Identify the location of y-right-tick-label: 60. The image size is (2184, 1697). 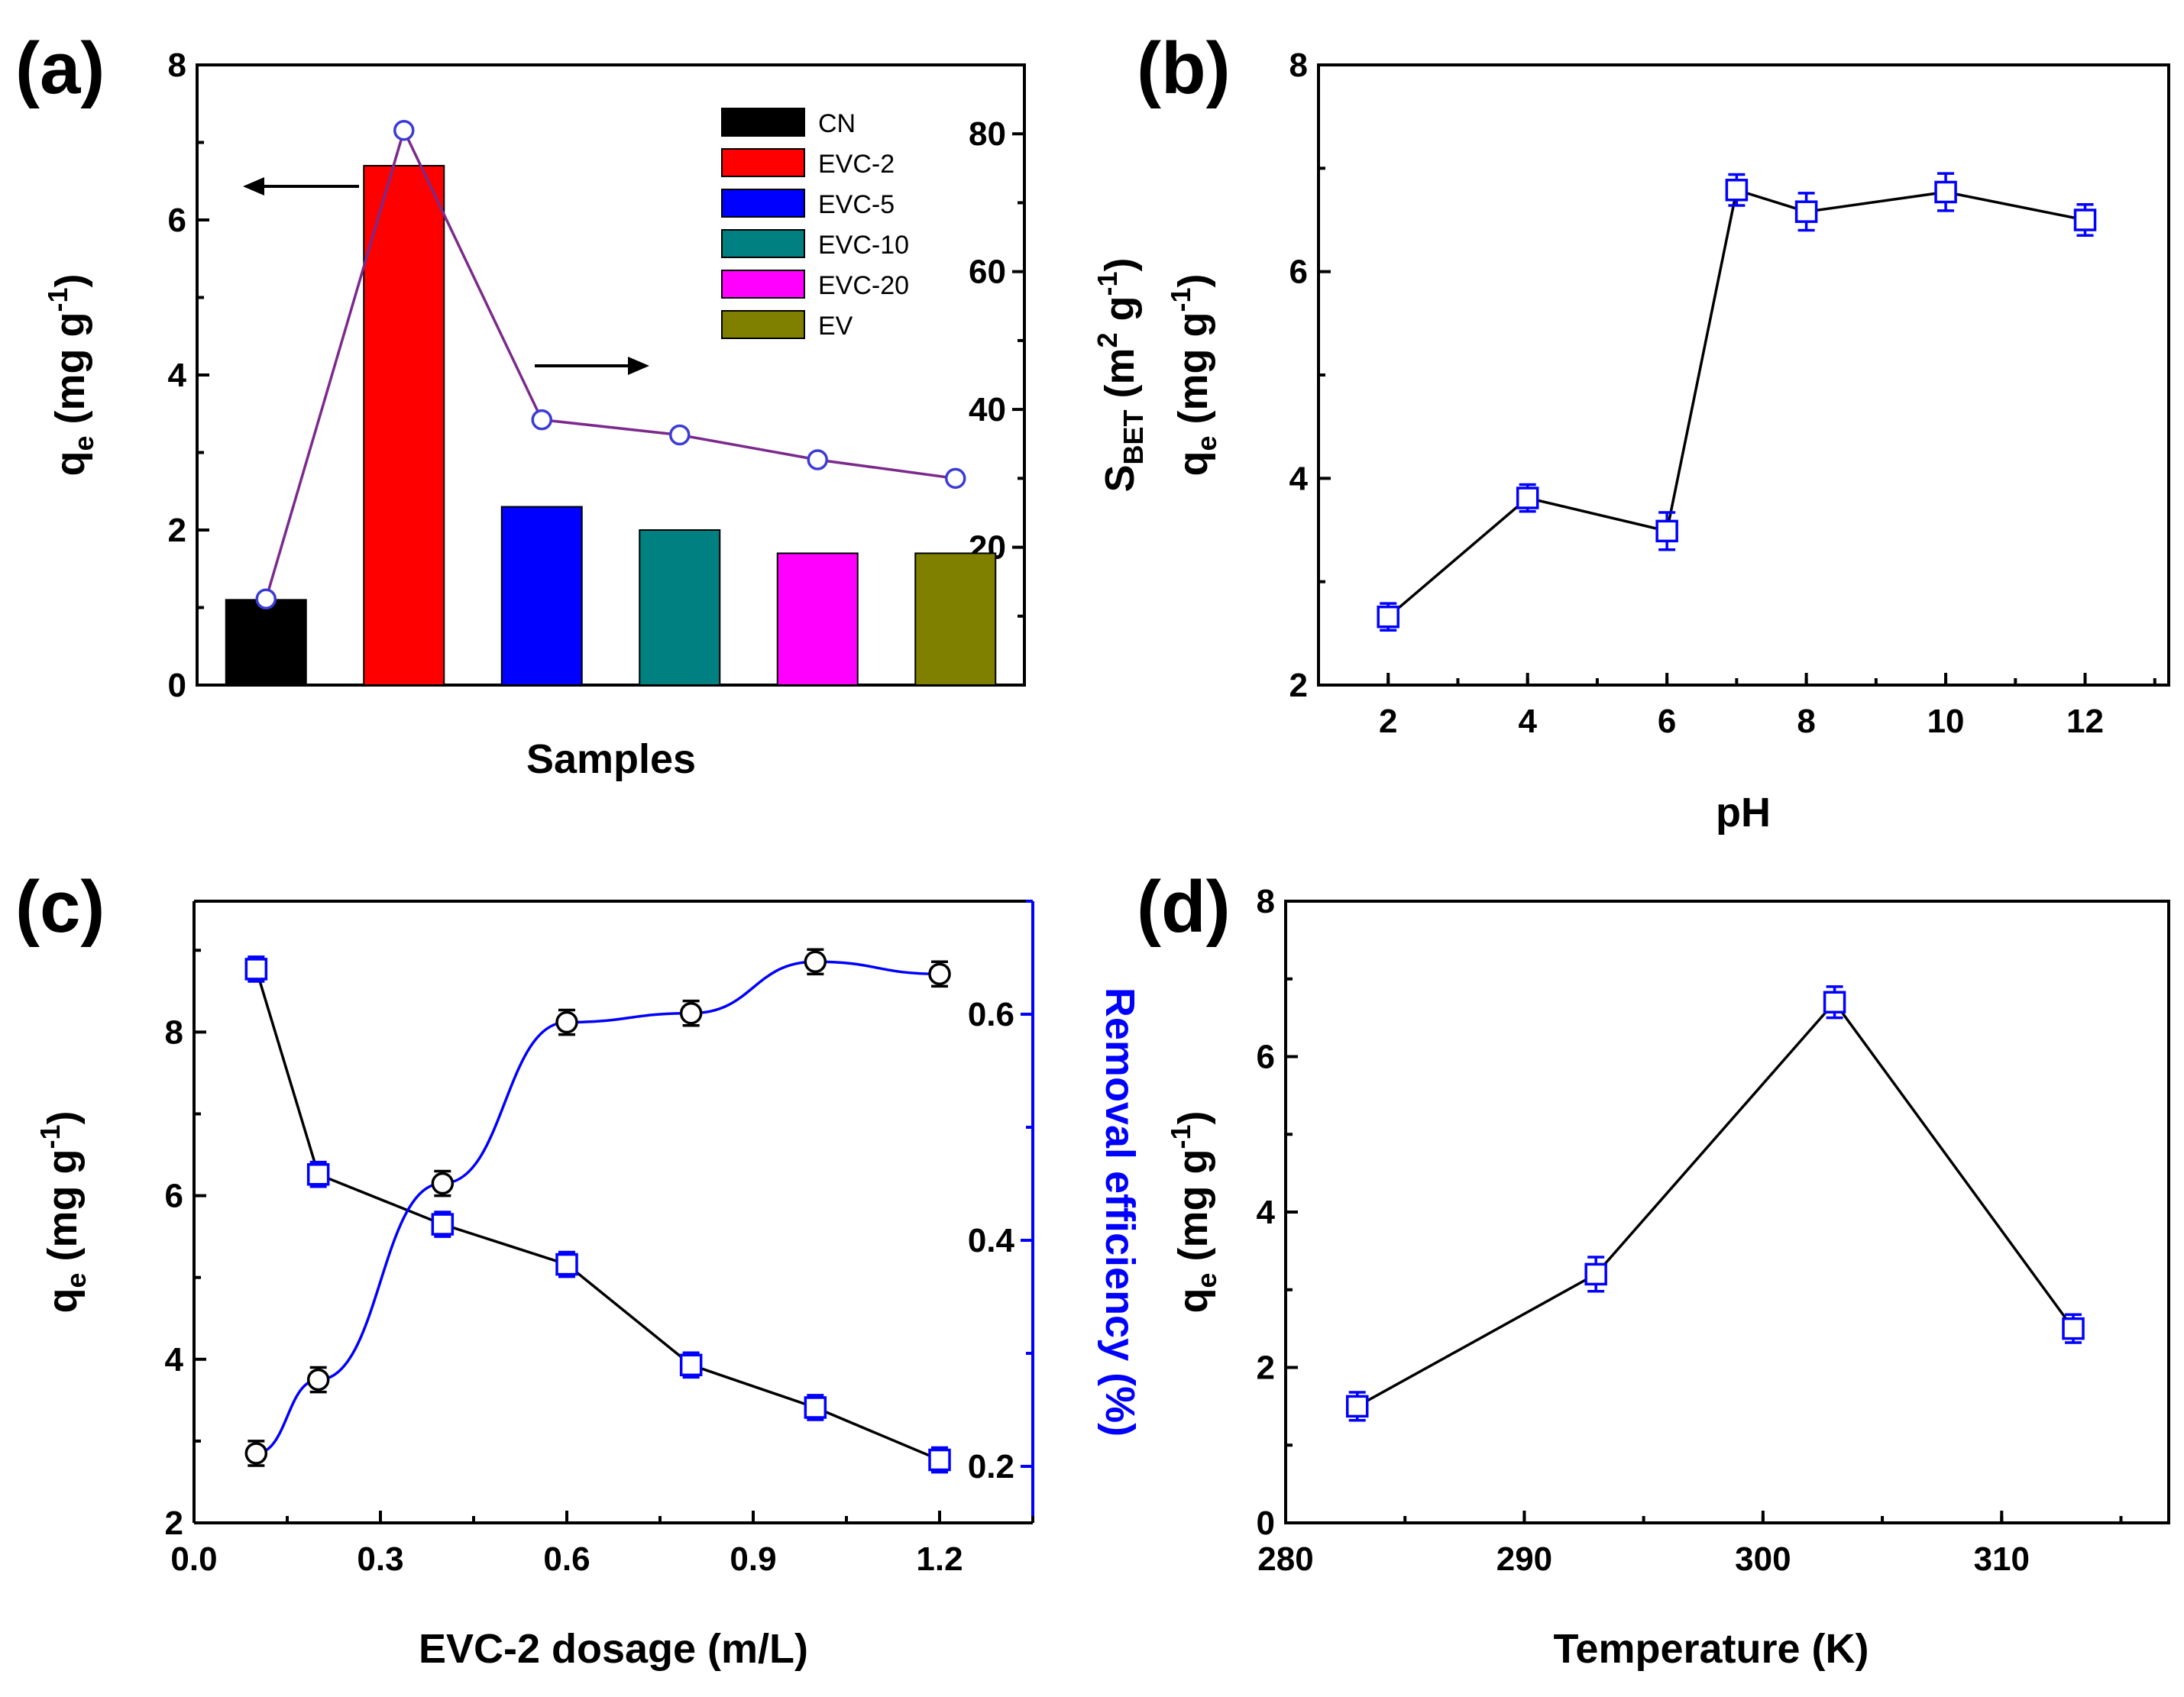
(988, 272).